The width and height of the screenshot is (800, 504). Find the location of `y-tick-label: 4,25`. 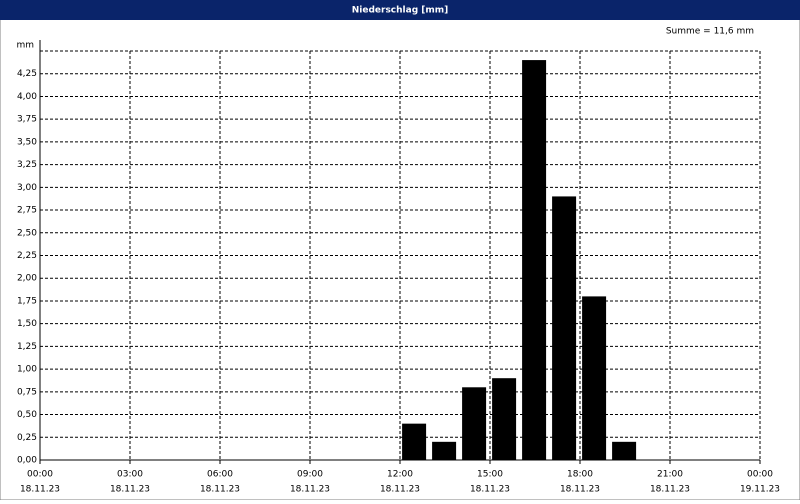

y-tick-label: 4,25 is located at coordinates (27, 74).